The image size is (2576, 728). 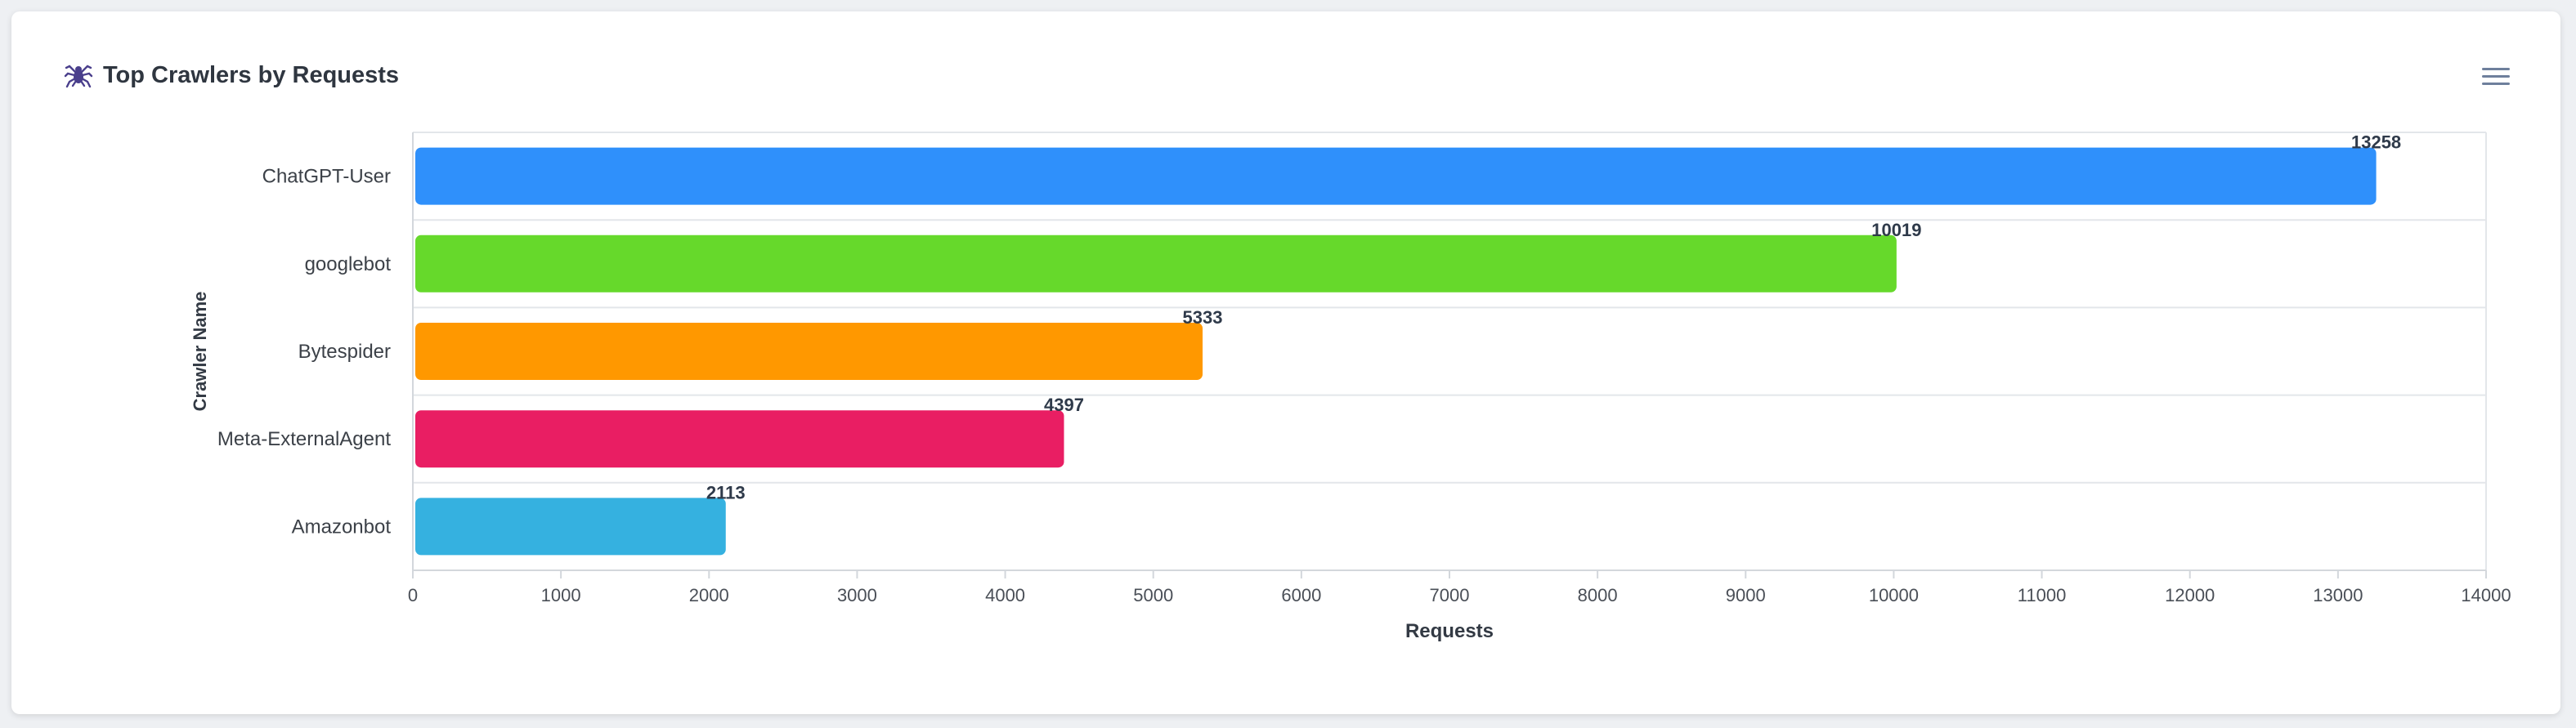 What do you see at coordinates (2496, 76) in the screenshot?
I see `chart-menu-button` at bounding box center [2496, 76].